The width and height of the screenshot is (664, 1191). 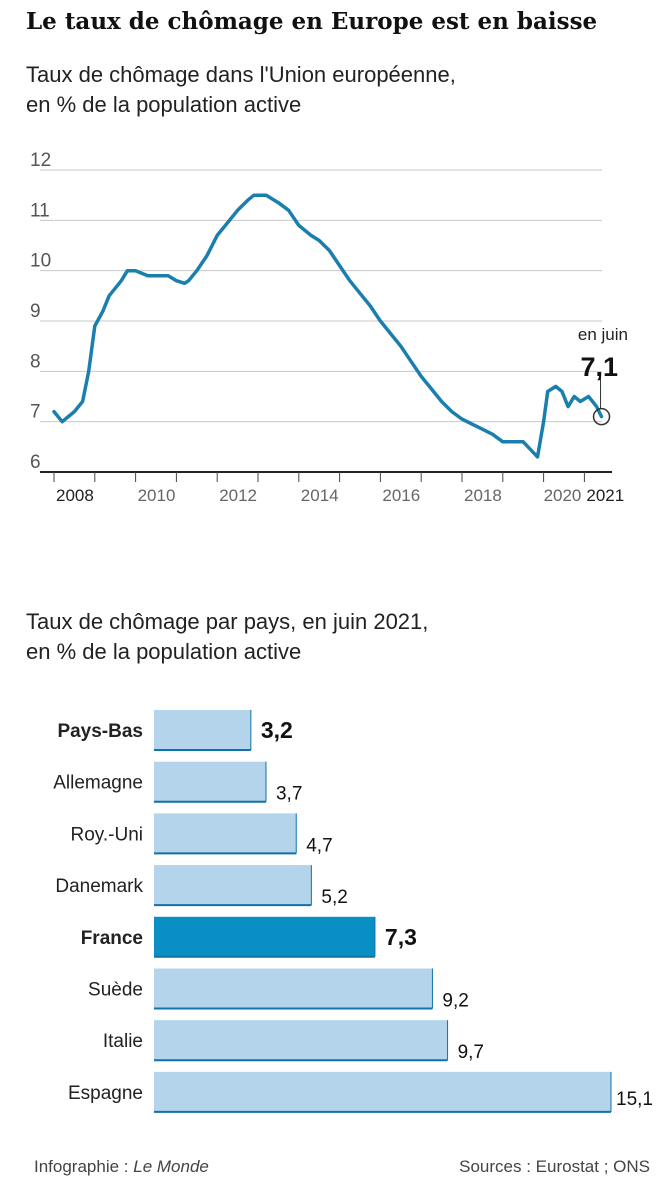 I want to click on x-tick-label: 2020, so click(x=563, y=495).